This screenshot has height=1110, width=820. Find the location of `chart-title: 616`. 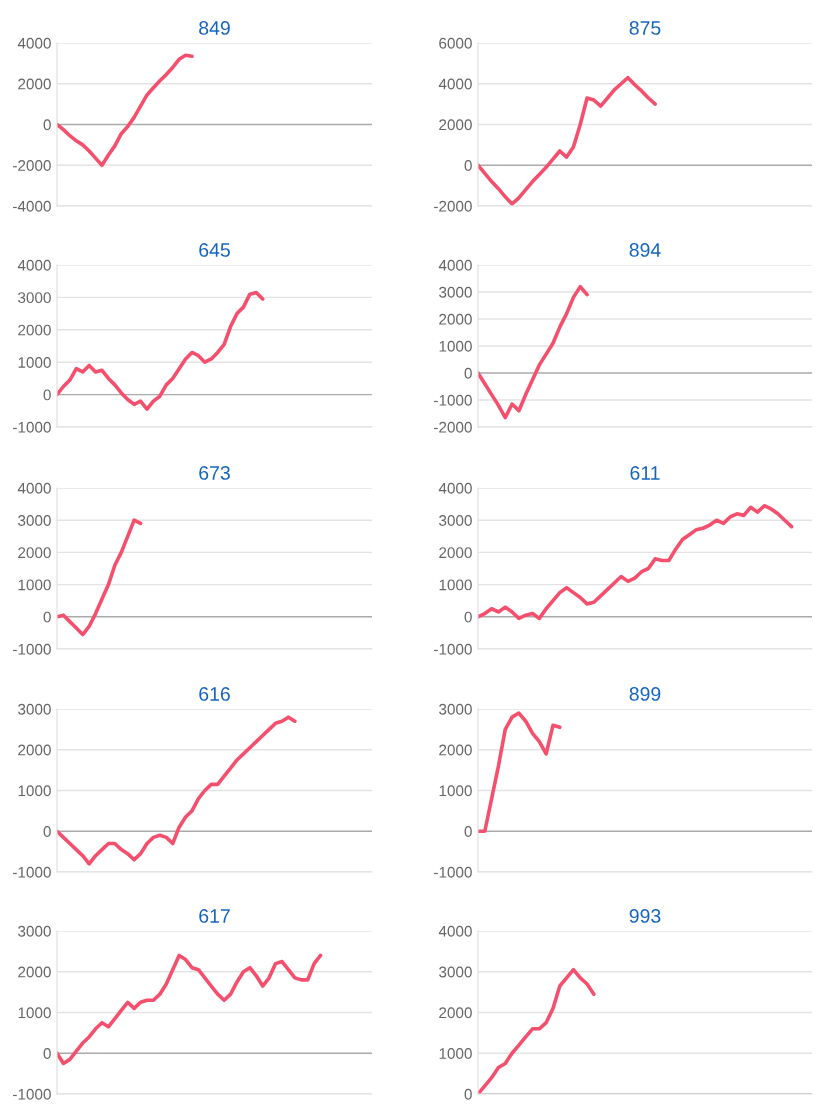

chart-title: 616 is located at coordinates (214, 694).